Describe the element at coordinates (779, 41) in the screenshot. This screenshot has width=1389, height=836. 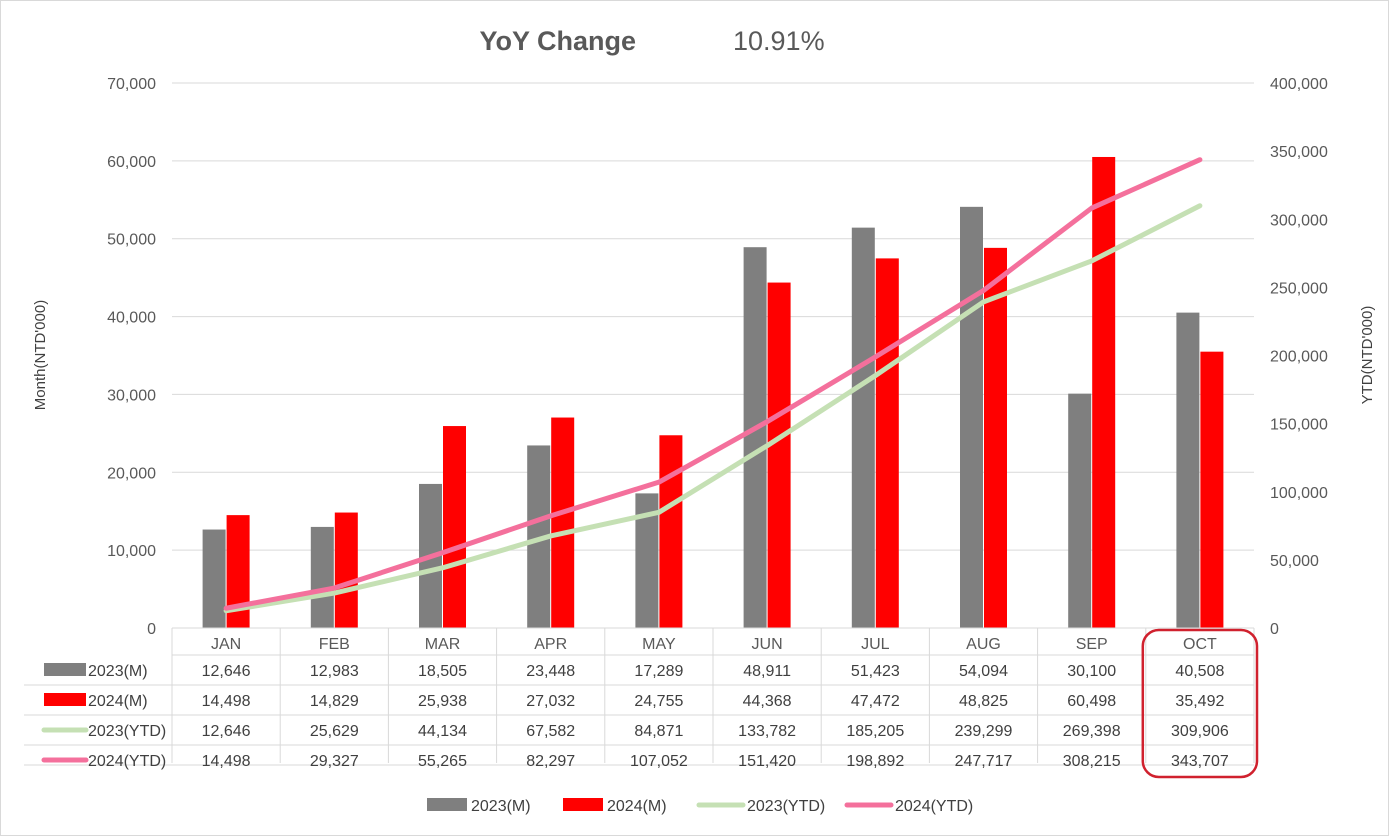
I see `chart-title-value: 10.91%` at that location.